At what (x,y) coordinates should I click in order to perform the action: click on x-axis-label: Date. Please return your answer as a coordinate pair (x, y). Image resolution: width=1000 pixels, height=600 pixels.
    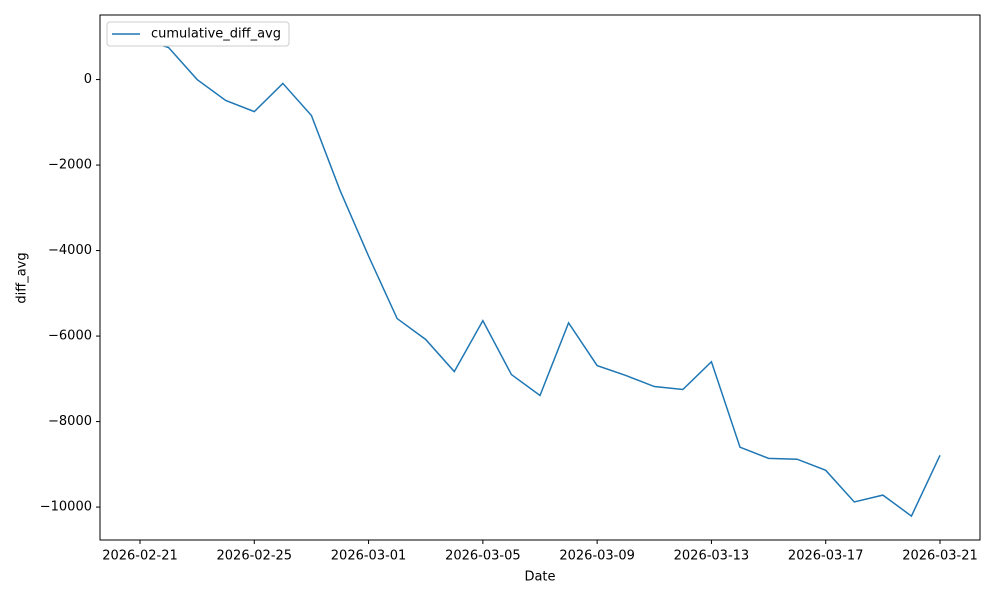
    Looking at the image, I should click on (539, 577).